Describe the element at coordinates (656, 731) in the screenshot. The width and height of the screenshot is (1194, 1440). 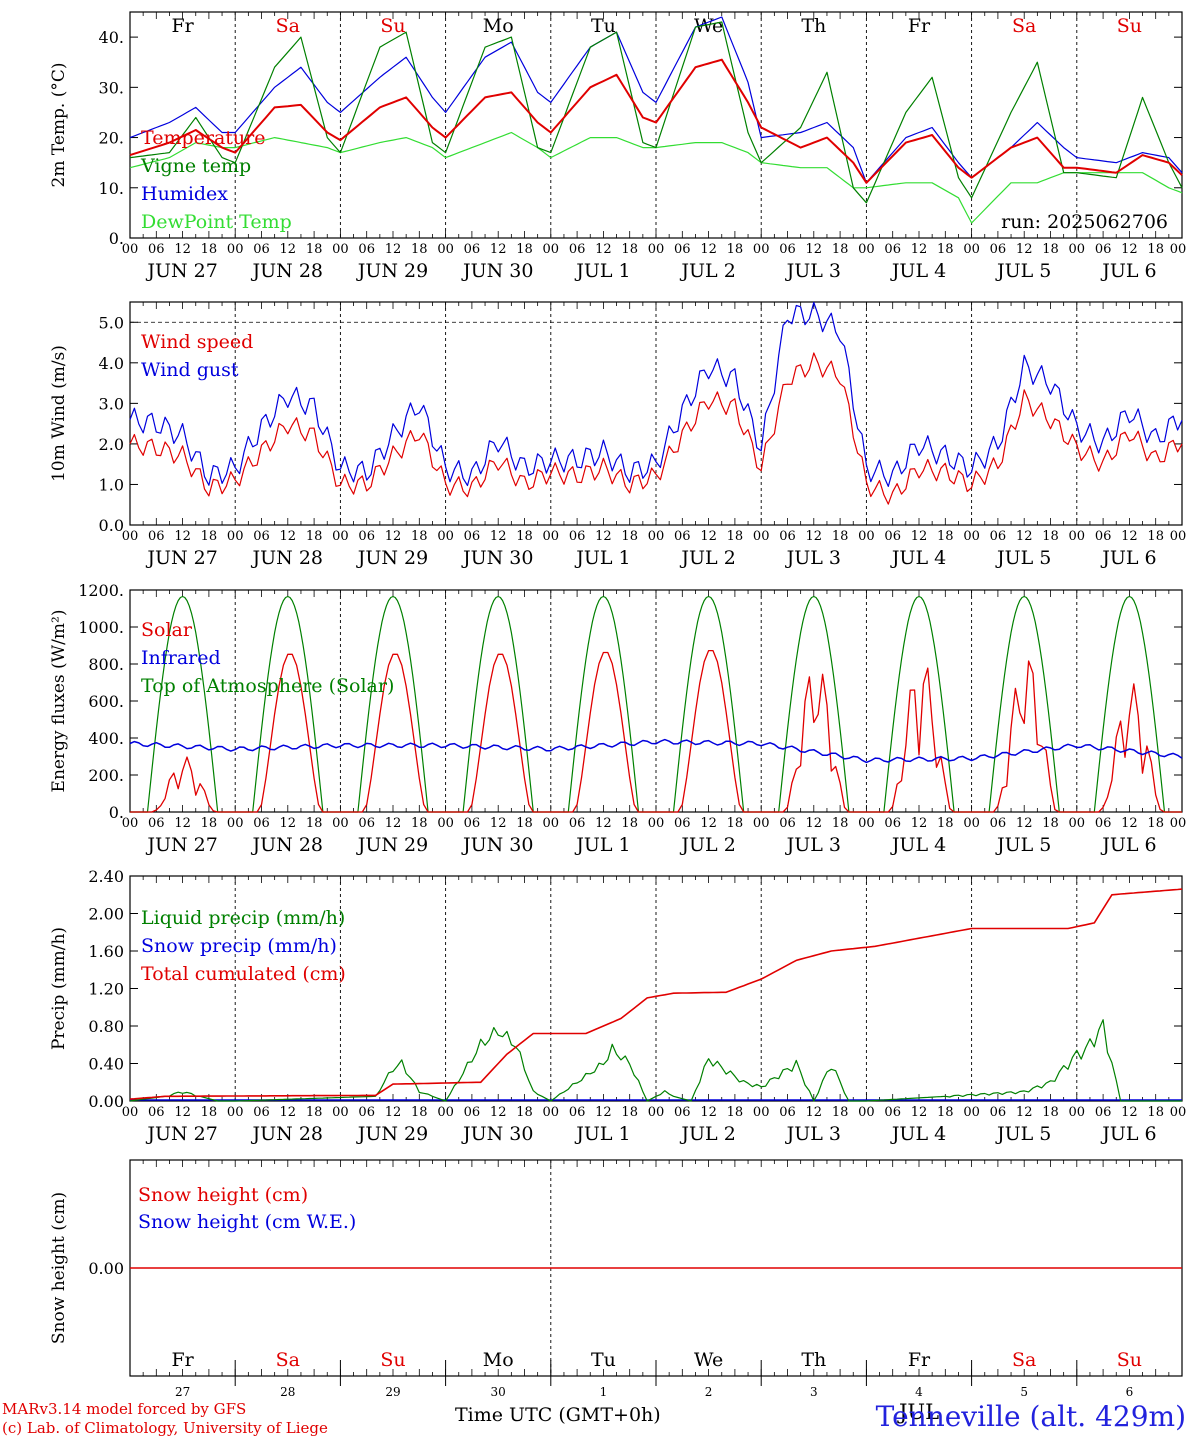
I see `solar-line` at that location.